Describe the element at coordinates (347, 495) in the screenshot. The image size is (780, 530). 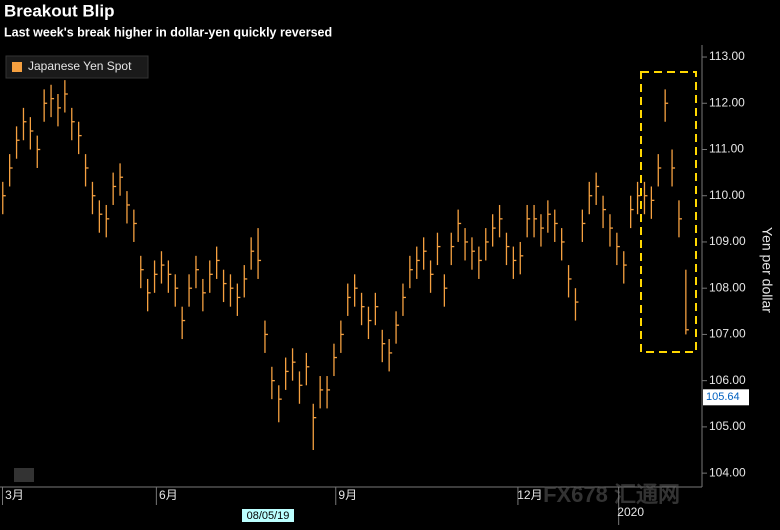
I see `x-tick-label: 9月` at that location.